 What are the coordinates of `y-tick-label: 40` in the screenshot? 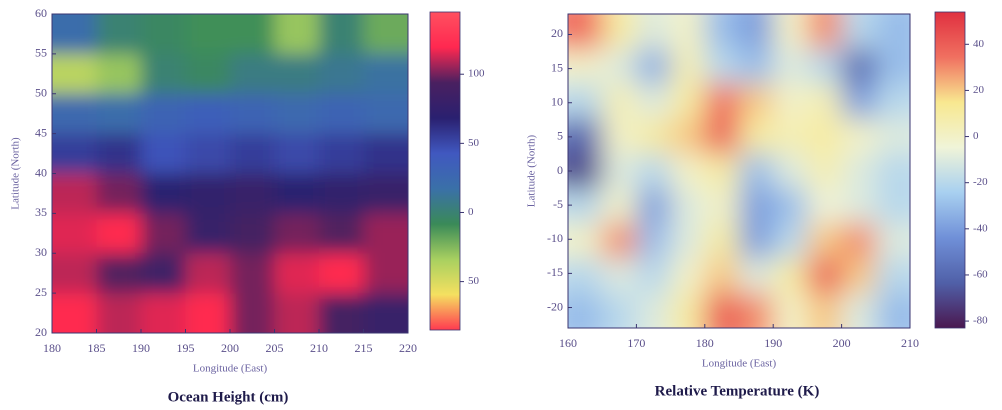 It's located at (41, 172).